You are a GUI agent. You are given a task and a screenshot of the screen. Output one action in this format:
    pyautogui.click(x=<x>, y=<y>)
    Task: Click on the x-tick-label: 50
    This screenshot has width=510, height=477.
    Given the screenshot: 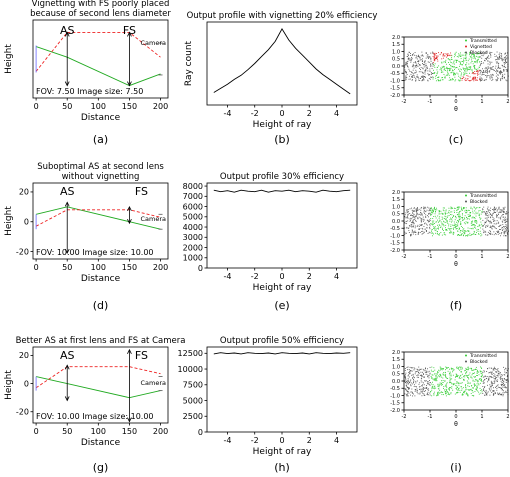 What is the action you would take?
    pyautogui.click(x=67, y=106)
    